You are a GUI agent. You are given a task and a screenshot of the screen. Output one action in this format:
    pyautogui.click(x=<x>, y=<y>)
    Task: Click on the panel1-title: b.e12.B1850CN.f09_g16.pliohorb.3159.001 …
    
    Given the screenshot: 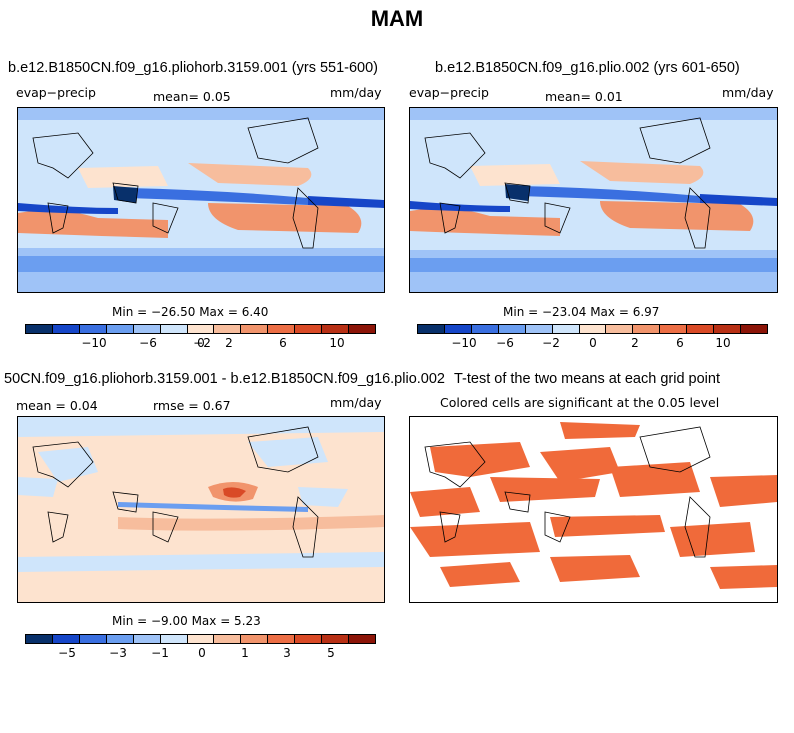 What is the action you would take?
    pyautogui.click(x=193, y=68)
    